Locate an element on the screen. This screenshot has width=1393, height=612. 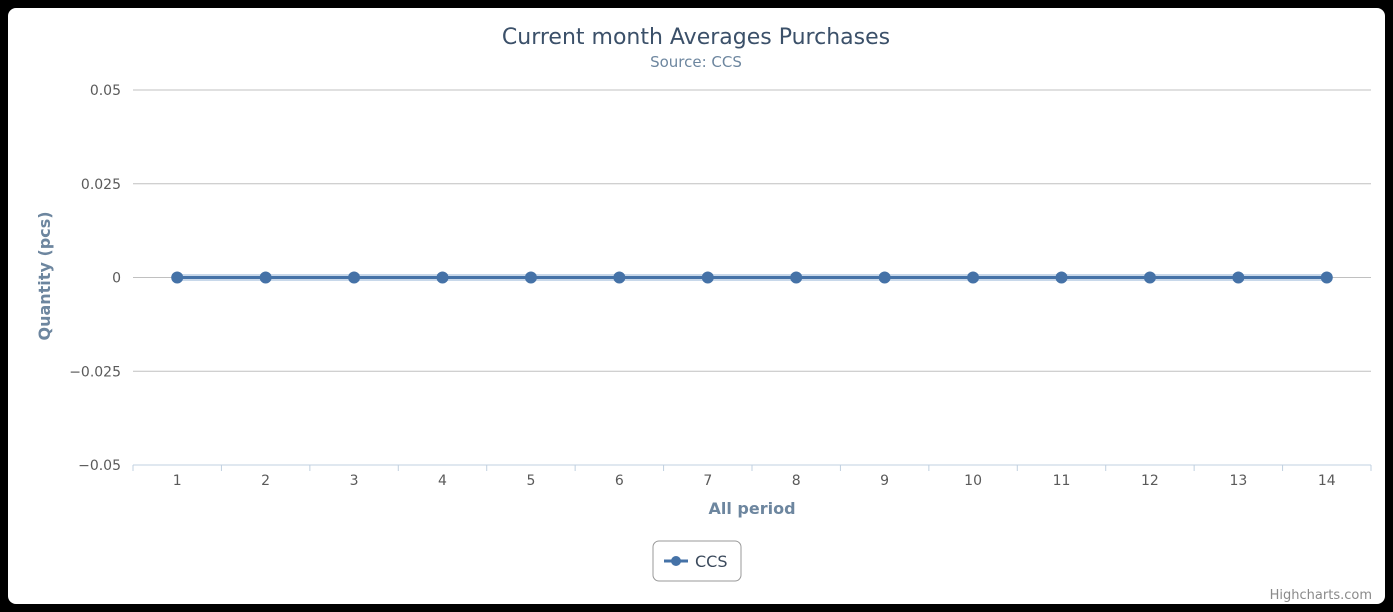
x-axis: 1 2 3 4 5 6 7 8 9 10 11 12 13 14 is located at coordinates (752, 476).